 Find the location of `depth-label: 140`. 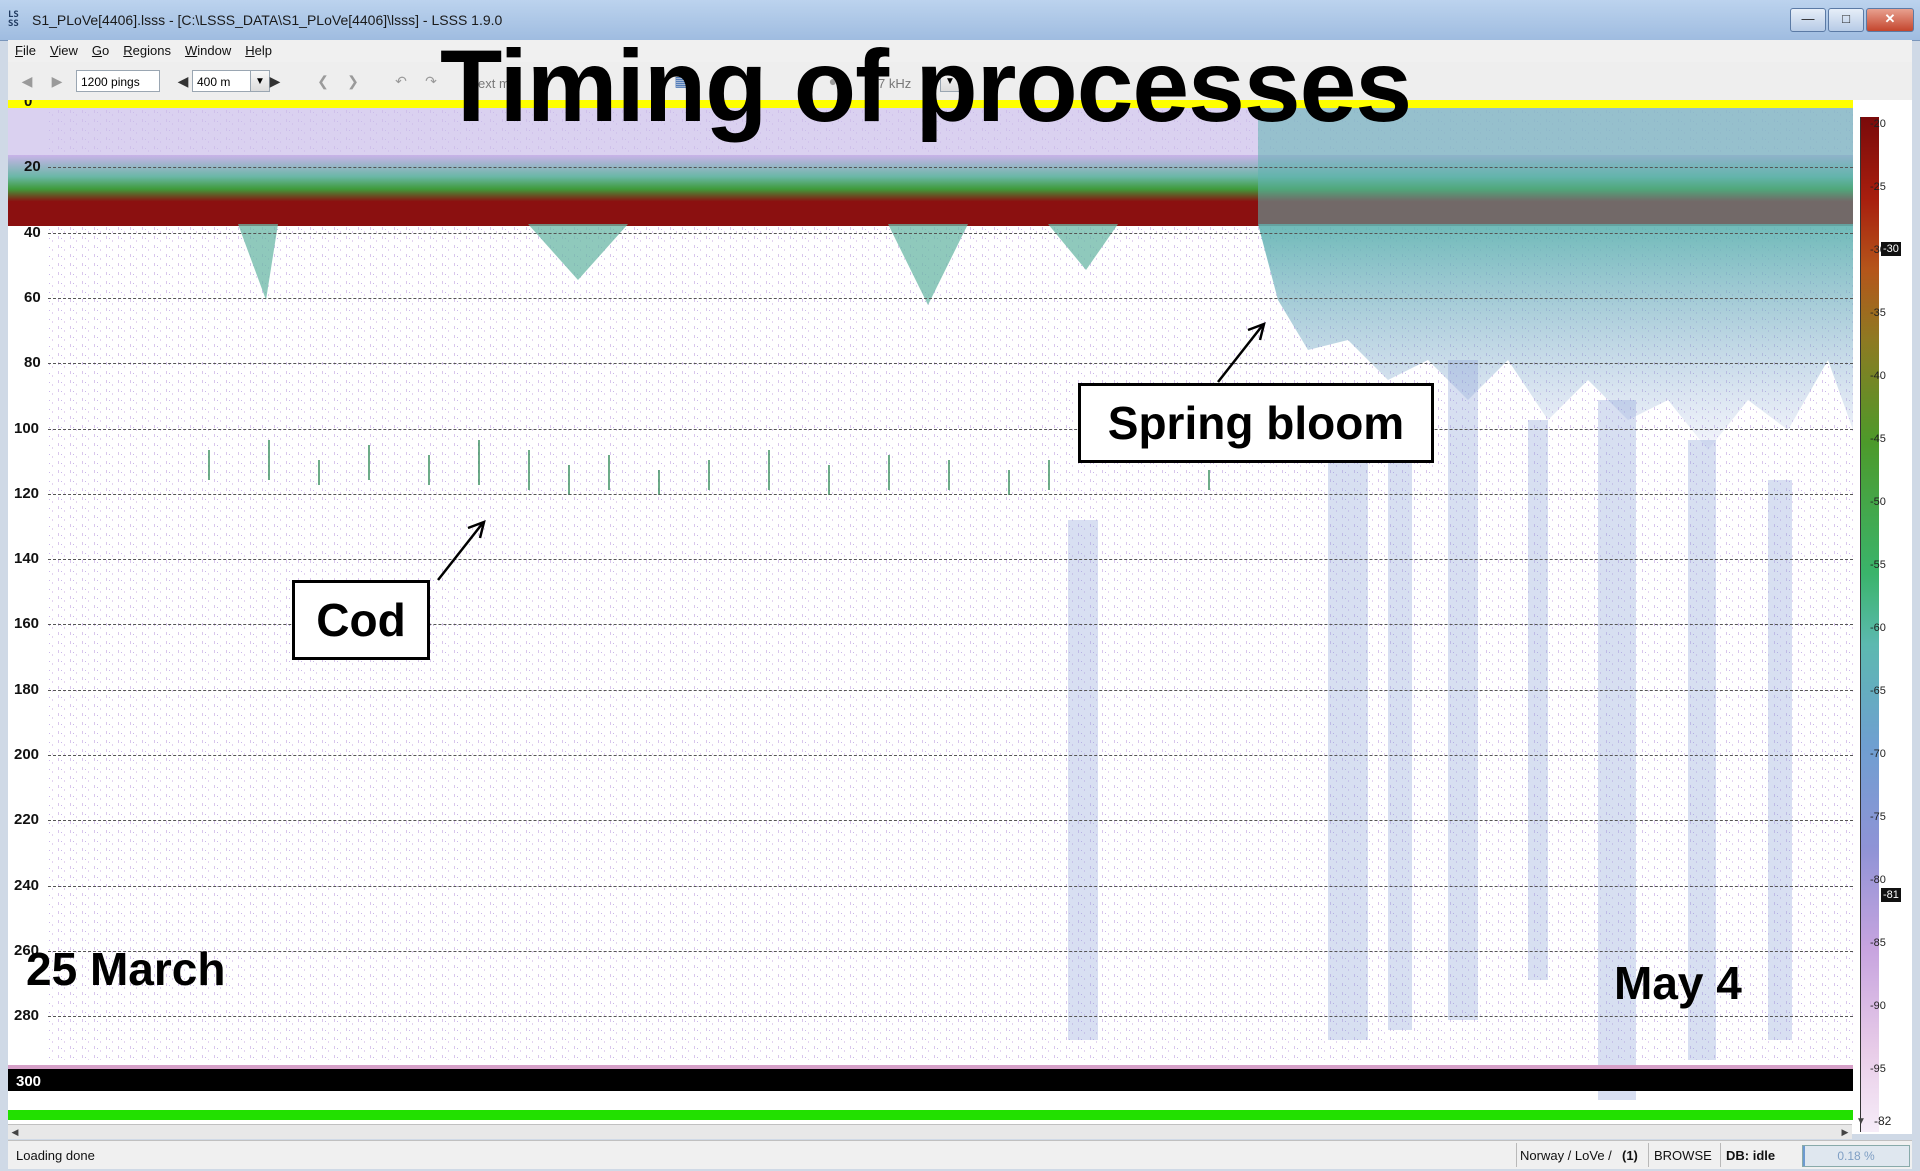

depth-label: 140 is located at coordinates (27, 559).